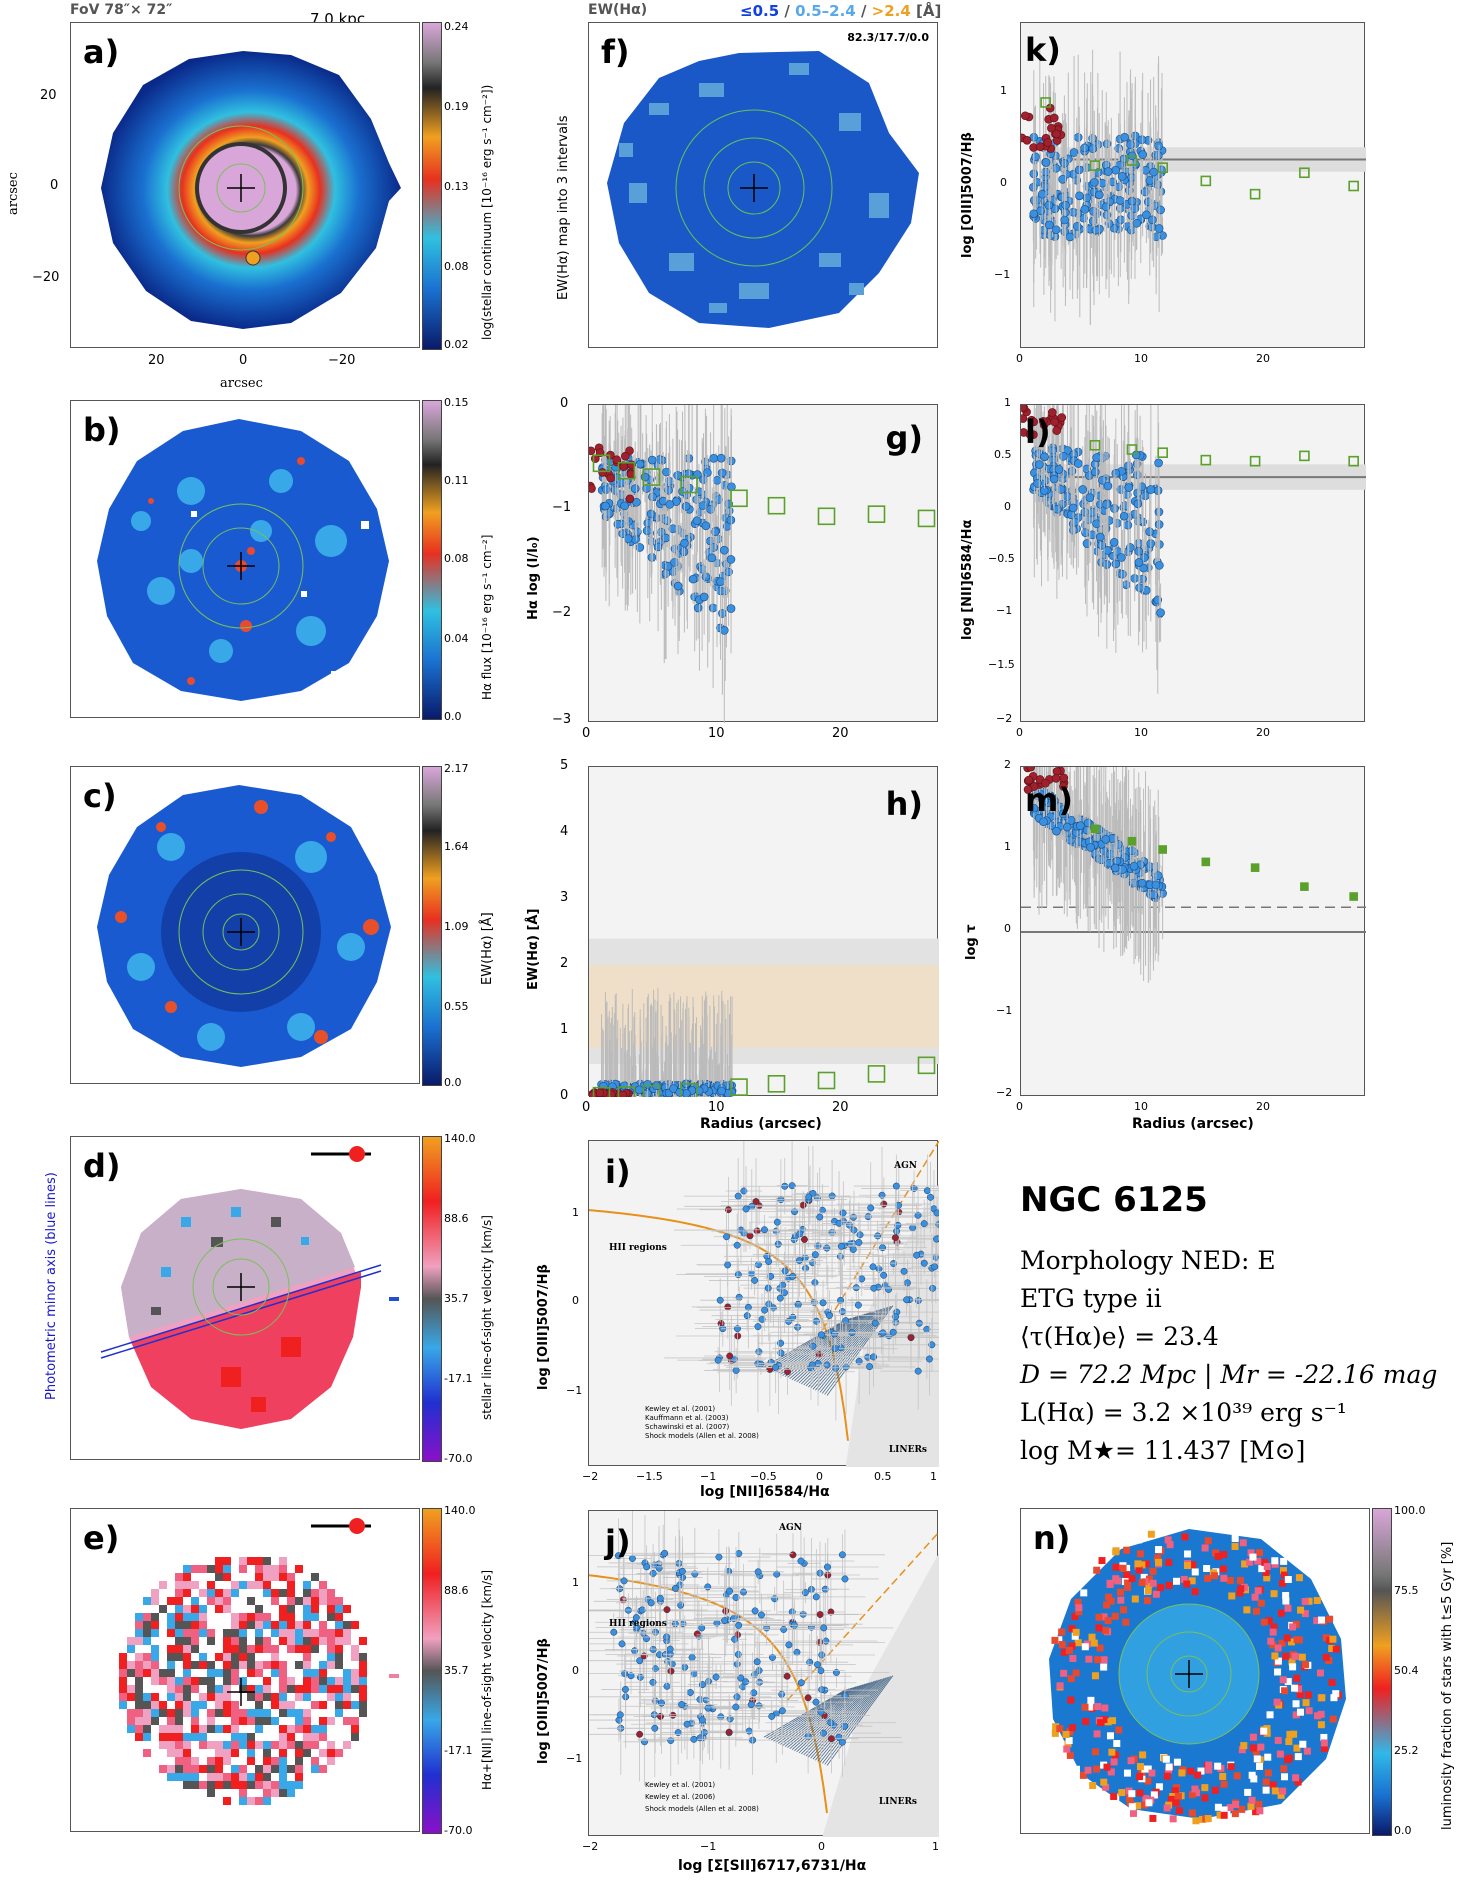  Describe the element at coordinates (432, 186) in the screenshot. I see `colorbar-a` at that location.